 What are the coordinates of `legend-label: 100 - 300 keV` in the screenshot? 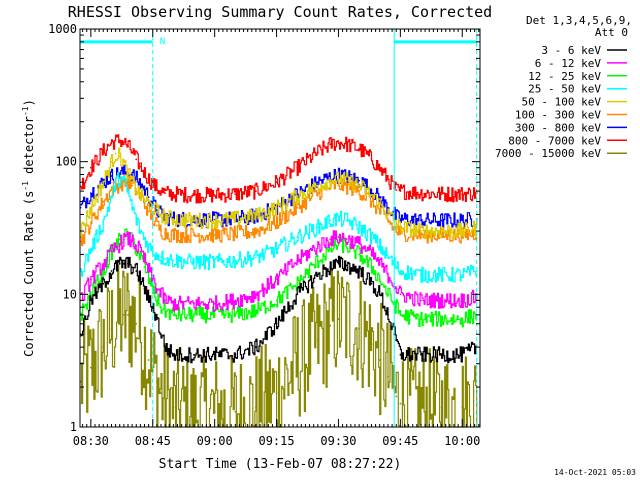 It's located at (558, 115).